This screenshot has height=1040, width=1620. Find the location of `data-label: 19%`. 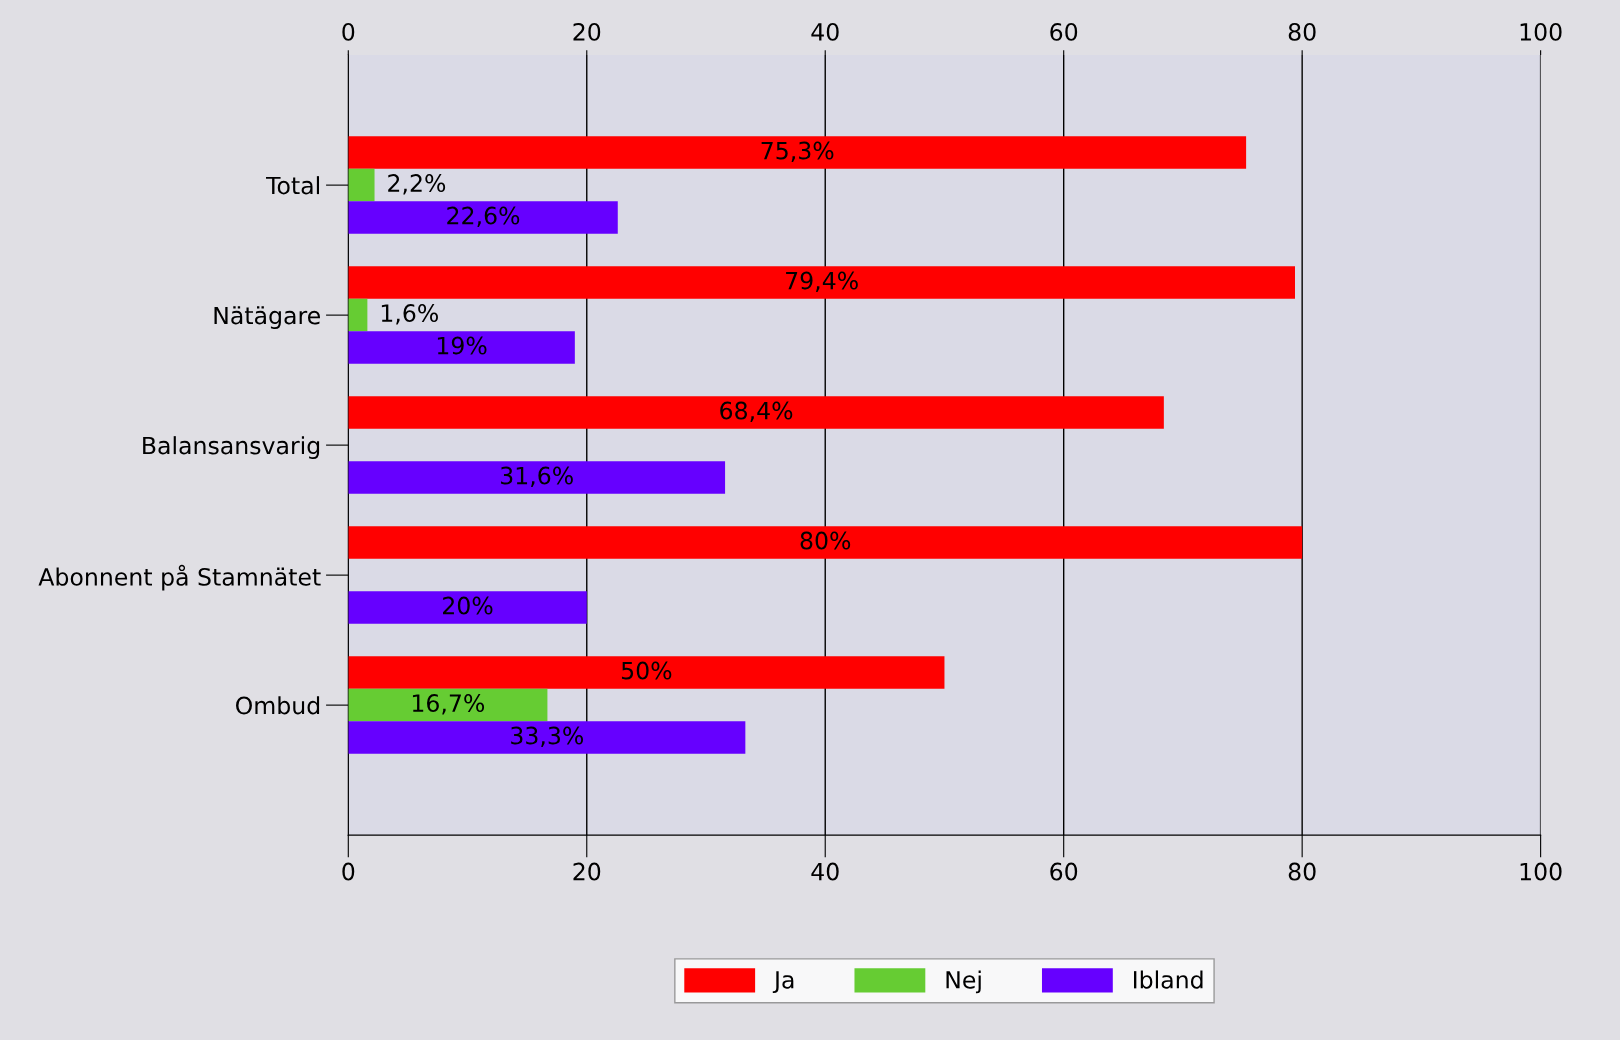

data-label: 19% is located at coordinates (462, 345).